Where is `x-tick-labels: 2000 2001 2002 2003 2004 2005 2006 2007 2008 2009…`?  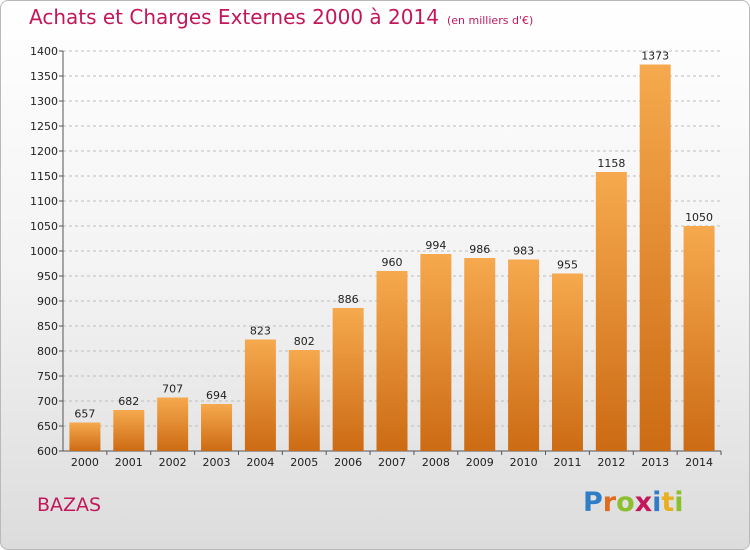
x-tick-labels: 2000 2001 2002 2003 2004 2005 2006 2007 2008 2009… is located at coordinates (396, 460).